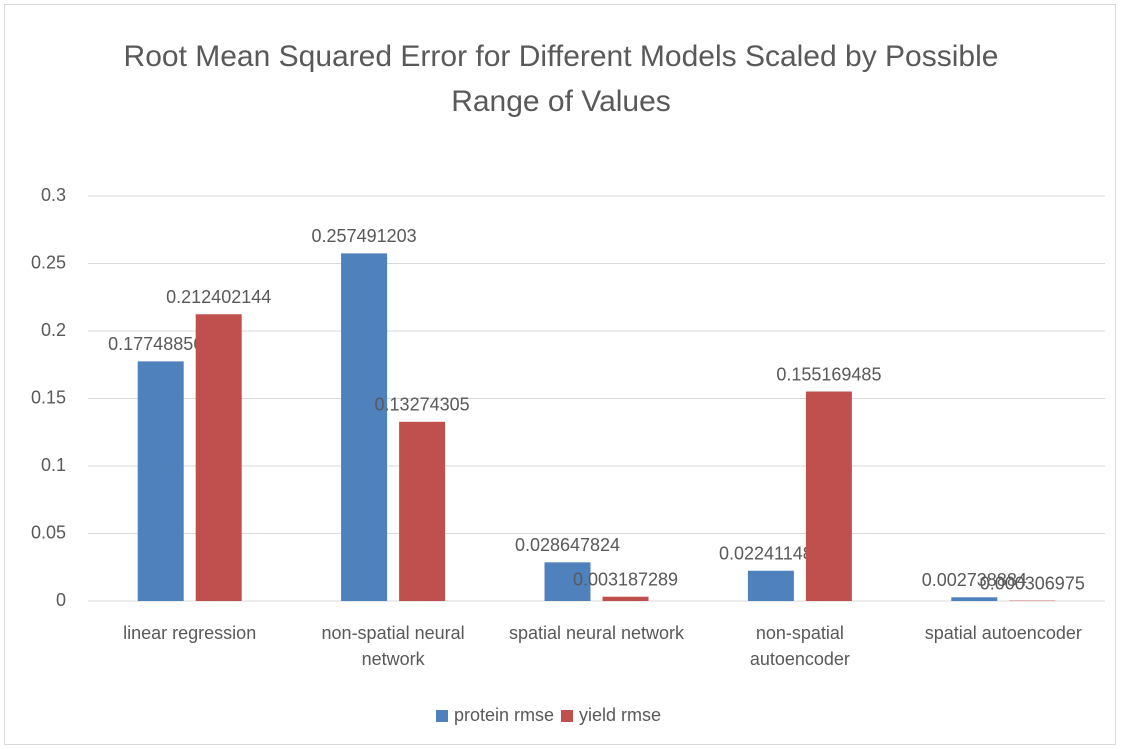 The width and height of the screenshot is (1122, 749). I want to click on legend-label: protein rmse, so click(504, 715).